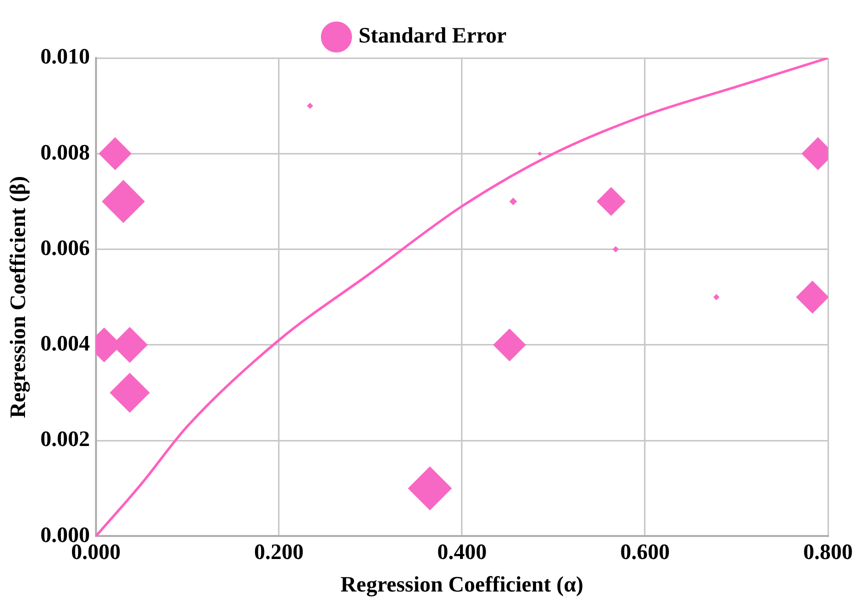 This screenshot has height=605, width=858. What do you see at coordinates (279, 551) in the screenshot?
I see `x-tick-label: 0.200` at bounding box center [279, 551].